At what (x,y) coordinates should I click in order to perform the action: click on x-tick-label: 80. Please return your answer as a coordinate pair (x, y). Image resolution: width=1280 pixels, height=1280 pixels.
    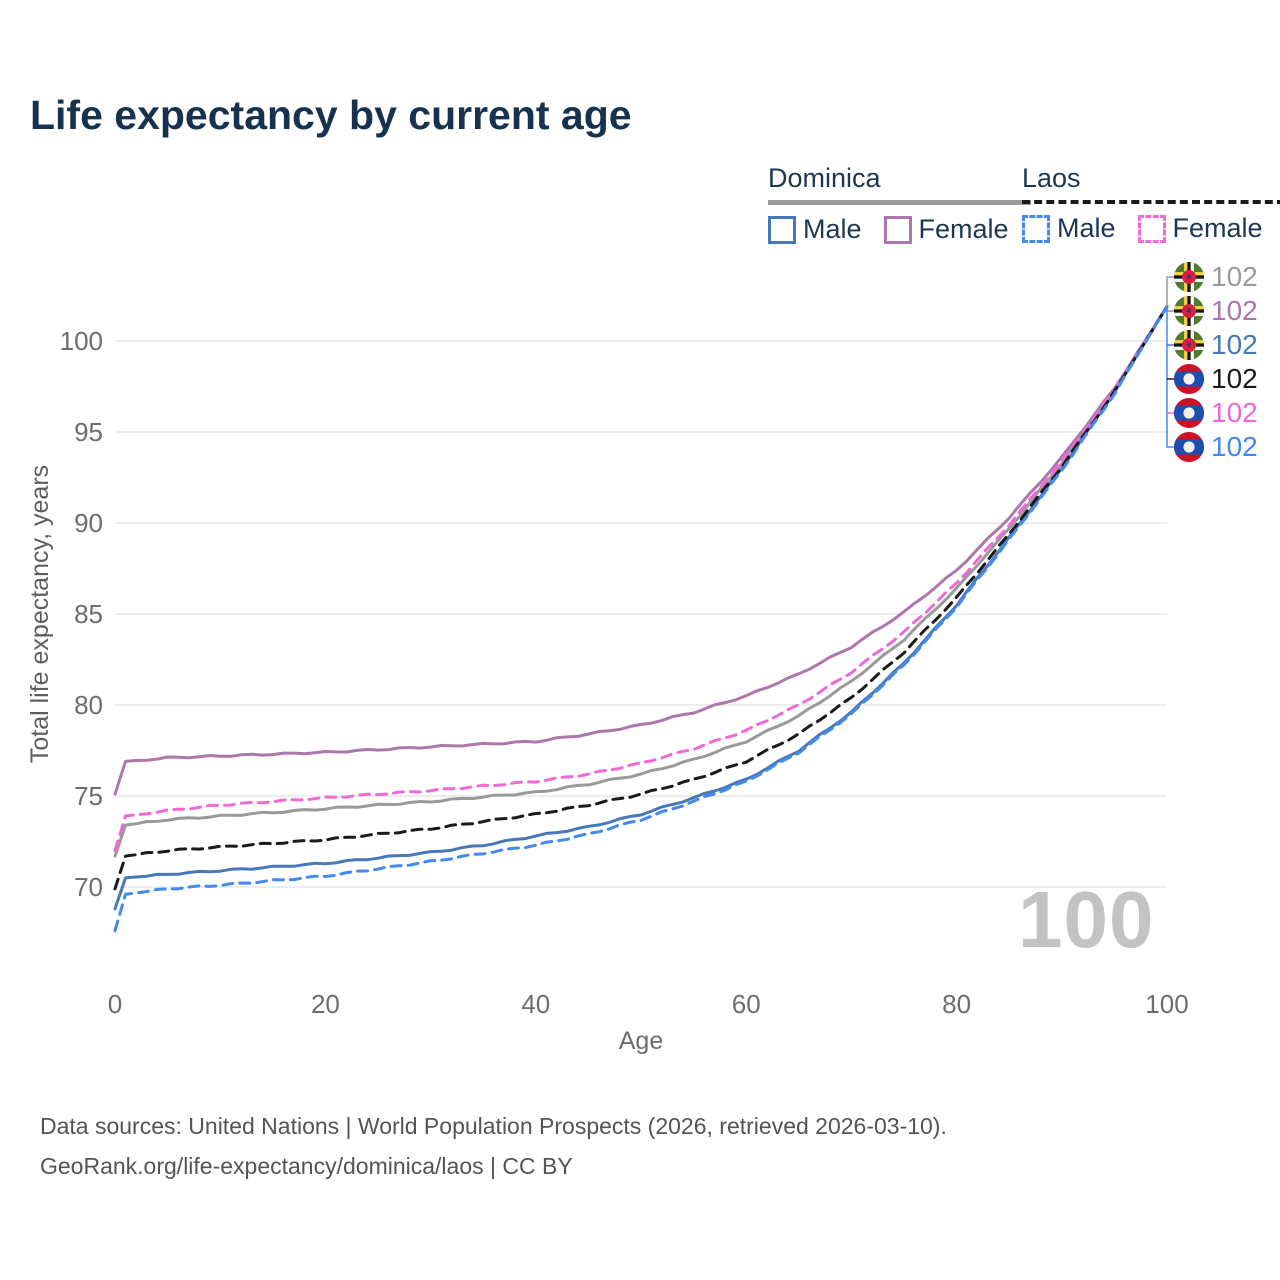
    Looking at the image, I should click on (956, 1004).